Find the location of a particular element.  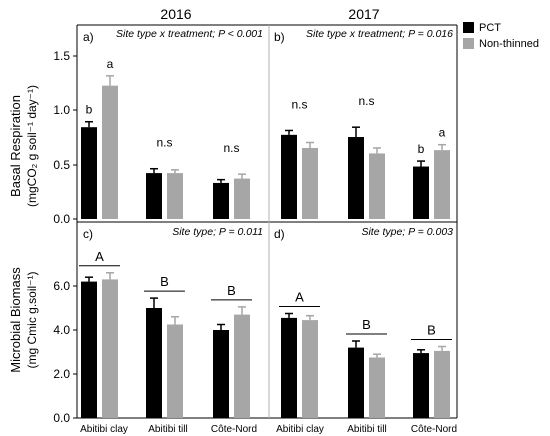

panel-letter-c: c) is located at coordinates (88, 234).